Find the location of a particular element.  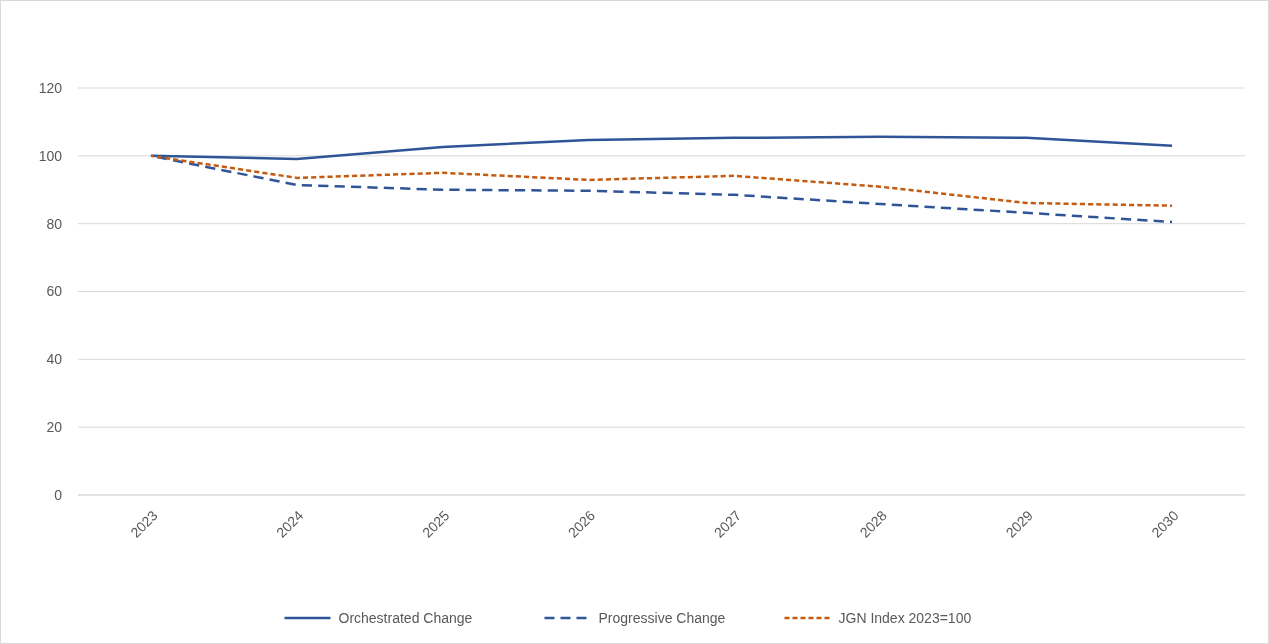

y-tick-label: 60 is located at coordinates (54, 291).